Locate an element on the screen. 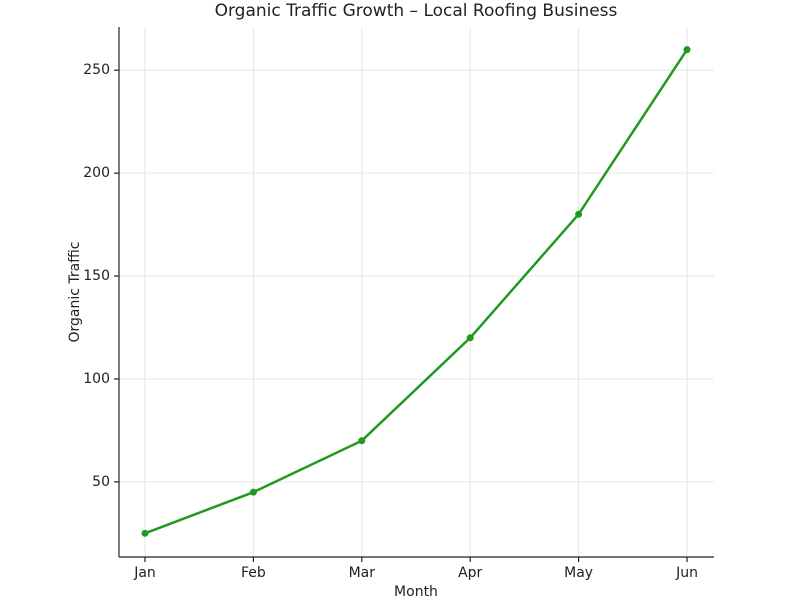 The height and width of the screenshot is (600, 800). y-tick-label: 200 is located at coordinates (96, 173).